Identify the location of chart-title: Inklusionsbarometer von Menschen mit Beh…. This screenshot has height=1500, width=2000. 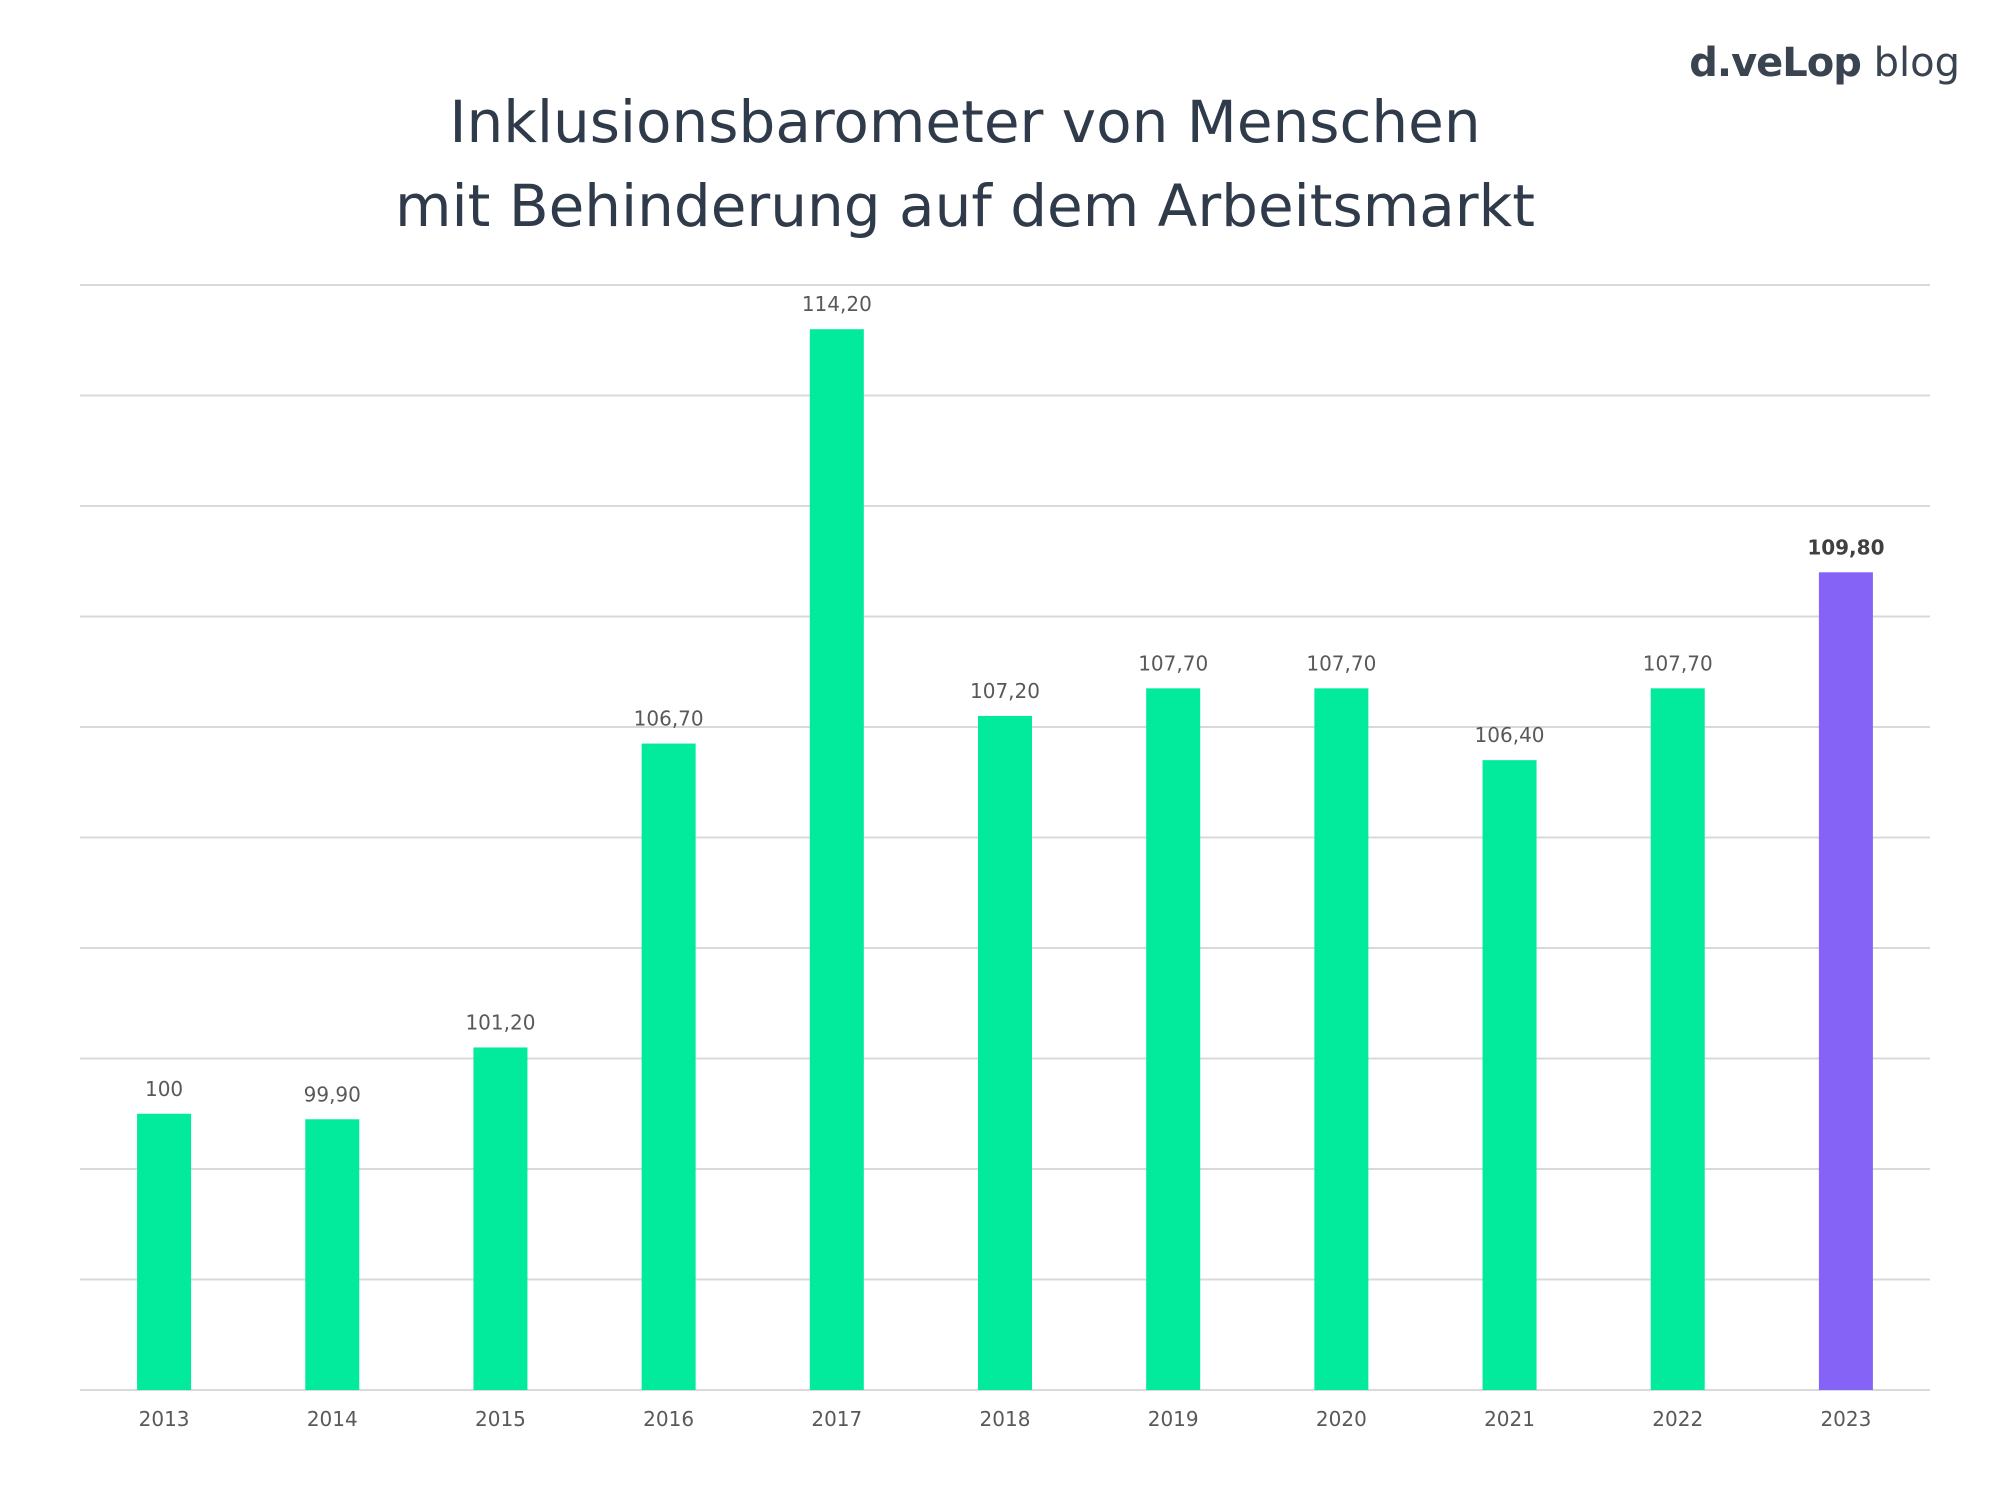
(965, 164).